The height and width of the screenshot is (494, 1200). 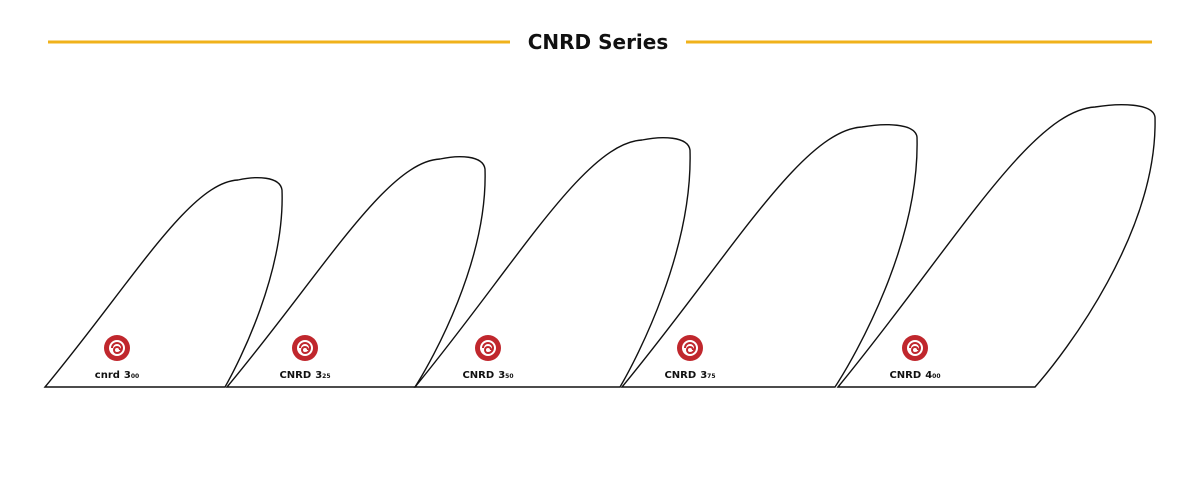 I want to click on fin-label: CNRD 400, so click(x=914, y=375).